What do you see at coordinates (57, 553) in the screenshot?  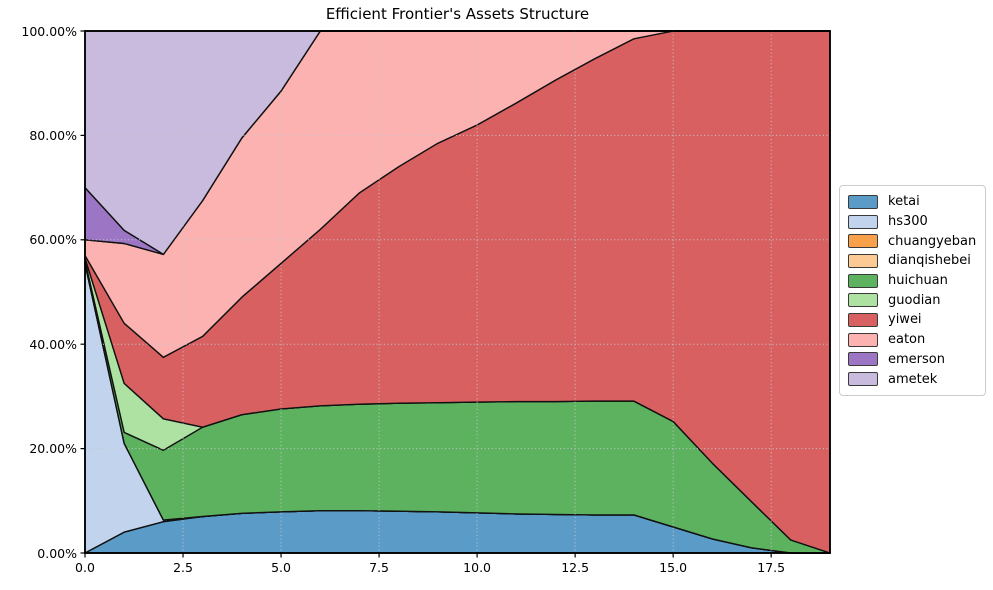 I see `y-tick-label: 0.00%` at bounding box center [57, 553].